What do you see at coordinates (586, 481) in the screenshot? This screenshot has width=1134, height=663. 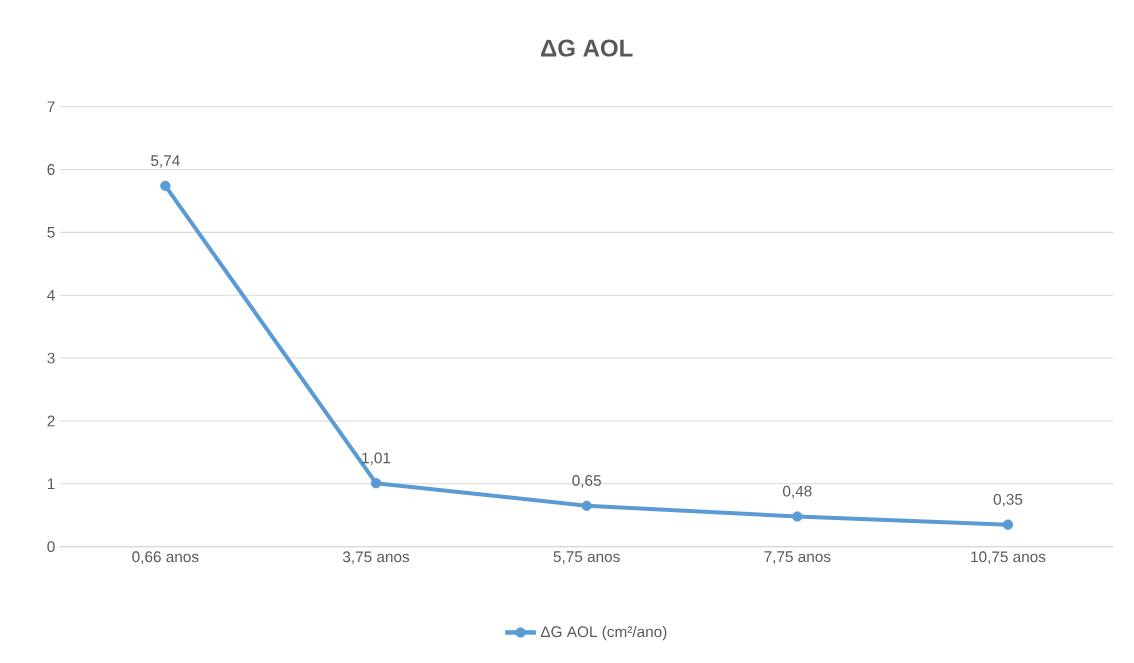 I see `data-label: 0,65` at bounding box center [586, 481].